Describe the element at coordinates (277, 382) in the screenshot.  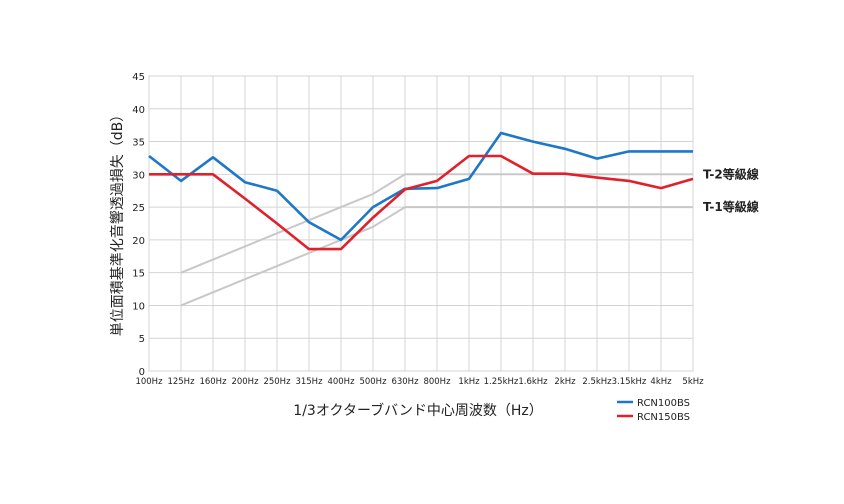
I see `x-tick-label: 250Hz` at that location.